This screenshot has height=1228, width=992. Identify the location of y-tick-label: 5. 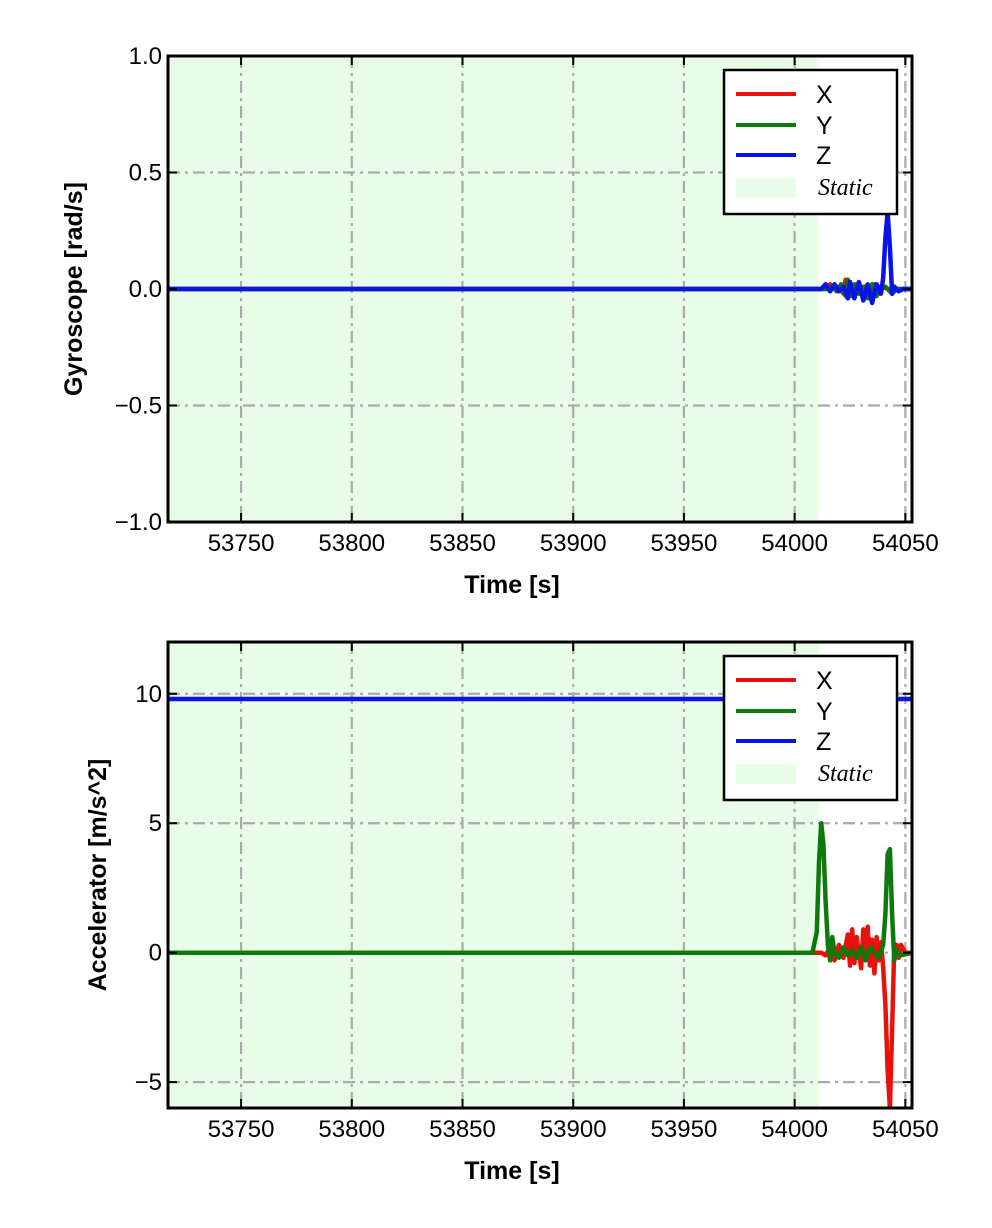
(155, 823).